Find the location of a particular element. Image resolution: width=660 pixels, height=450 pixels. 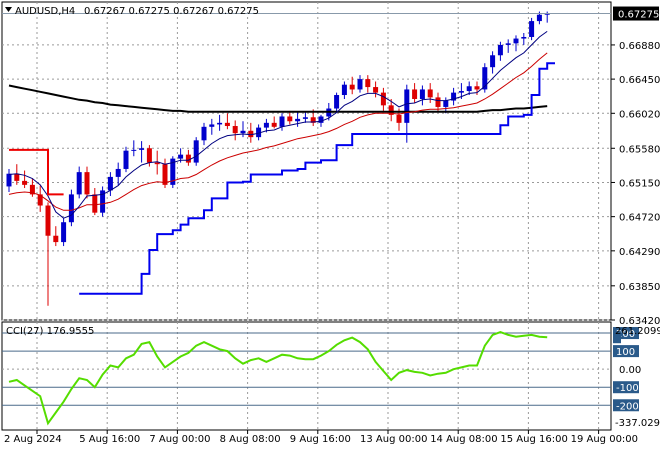

trailing-stop-bear is located at coordinates (36, 172).